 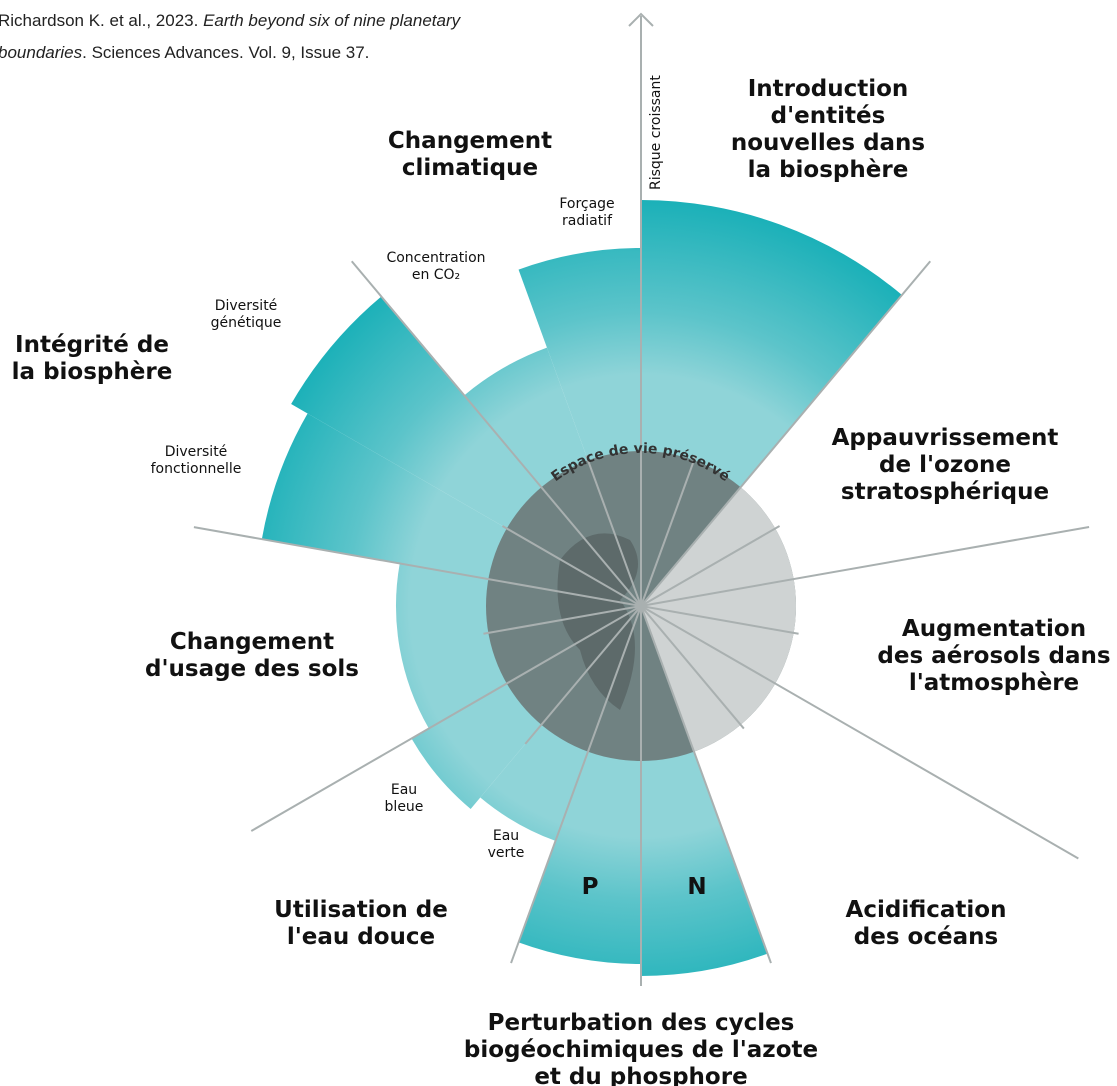 What do you see at coordinates (828, 116) in the screenshot?
I see `label-line: d'entités` at bounding box center [828, 116].